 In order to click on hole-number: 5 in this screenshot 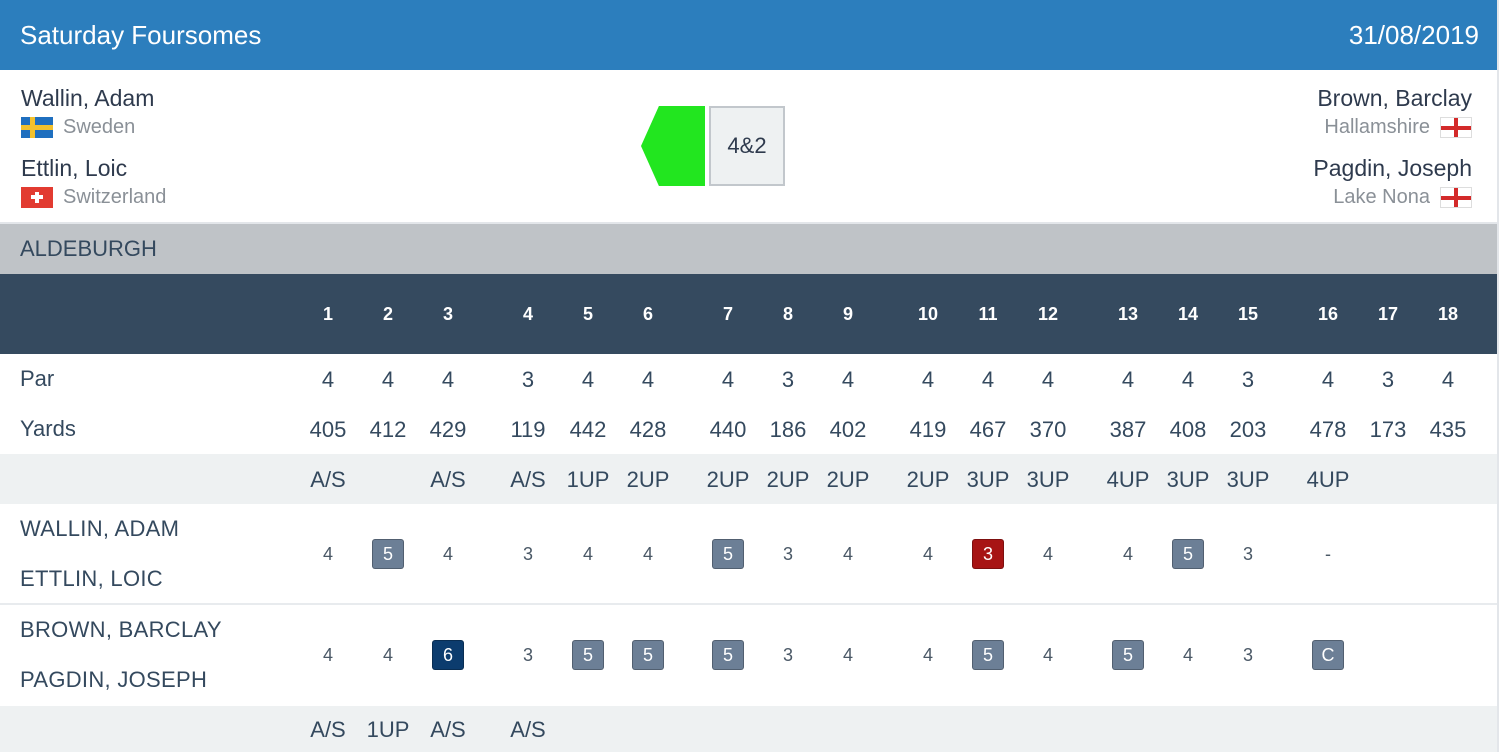, I will do `click(587, 314)`.